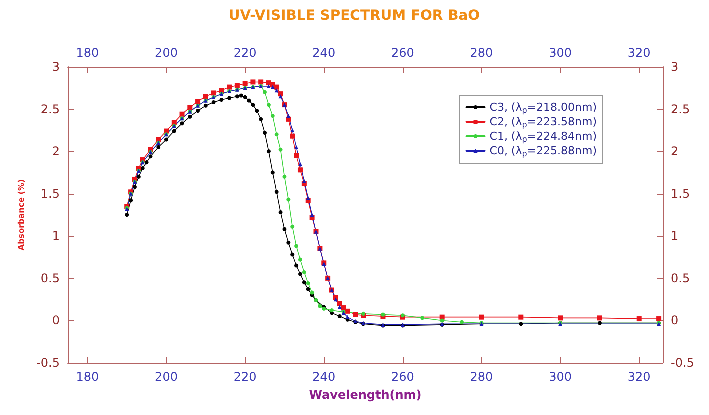 The width and height of the screenshot is (709, 415). I want to click on y-tick-label: 0.5, so click(50, 278).